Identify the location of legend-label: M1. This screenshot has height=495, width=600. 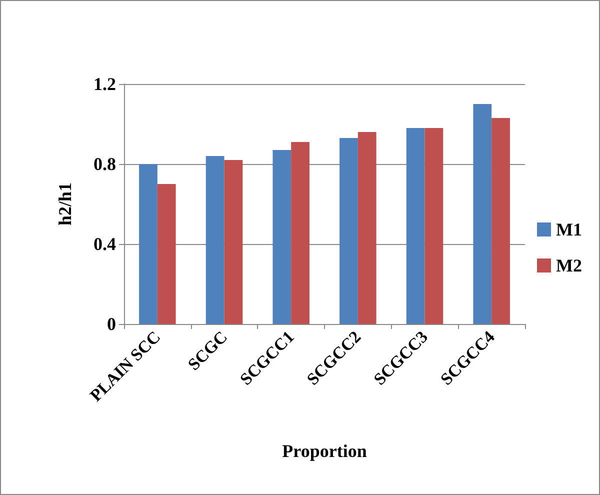
(569, 230).